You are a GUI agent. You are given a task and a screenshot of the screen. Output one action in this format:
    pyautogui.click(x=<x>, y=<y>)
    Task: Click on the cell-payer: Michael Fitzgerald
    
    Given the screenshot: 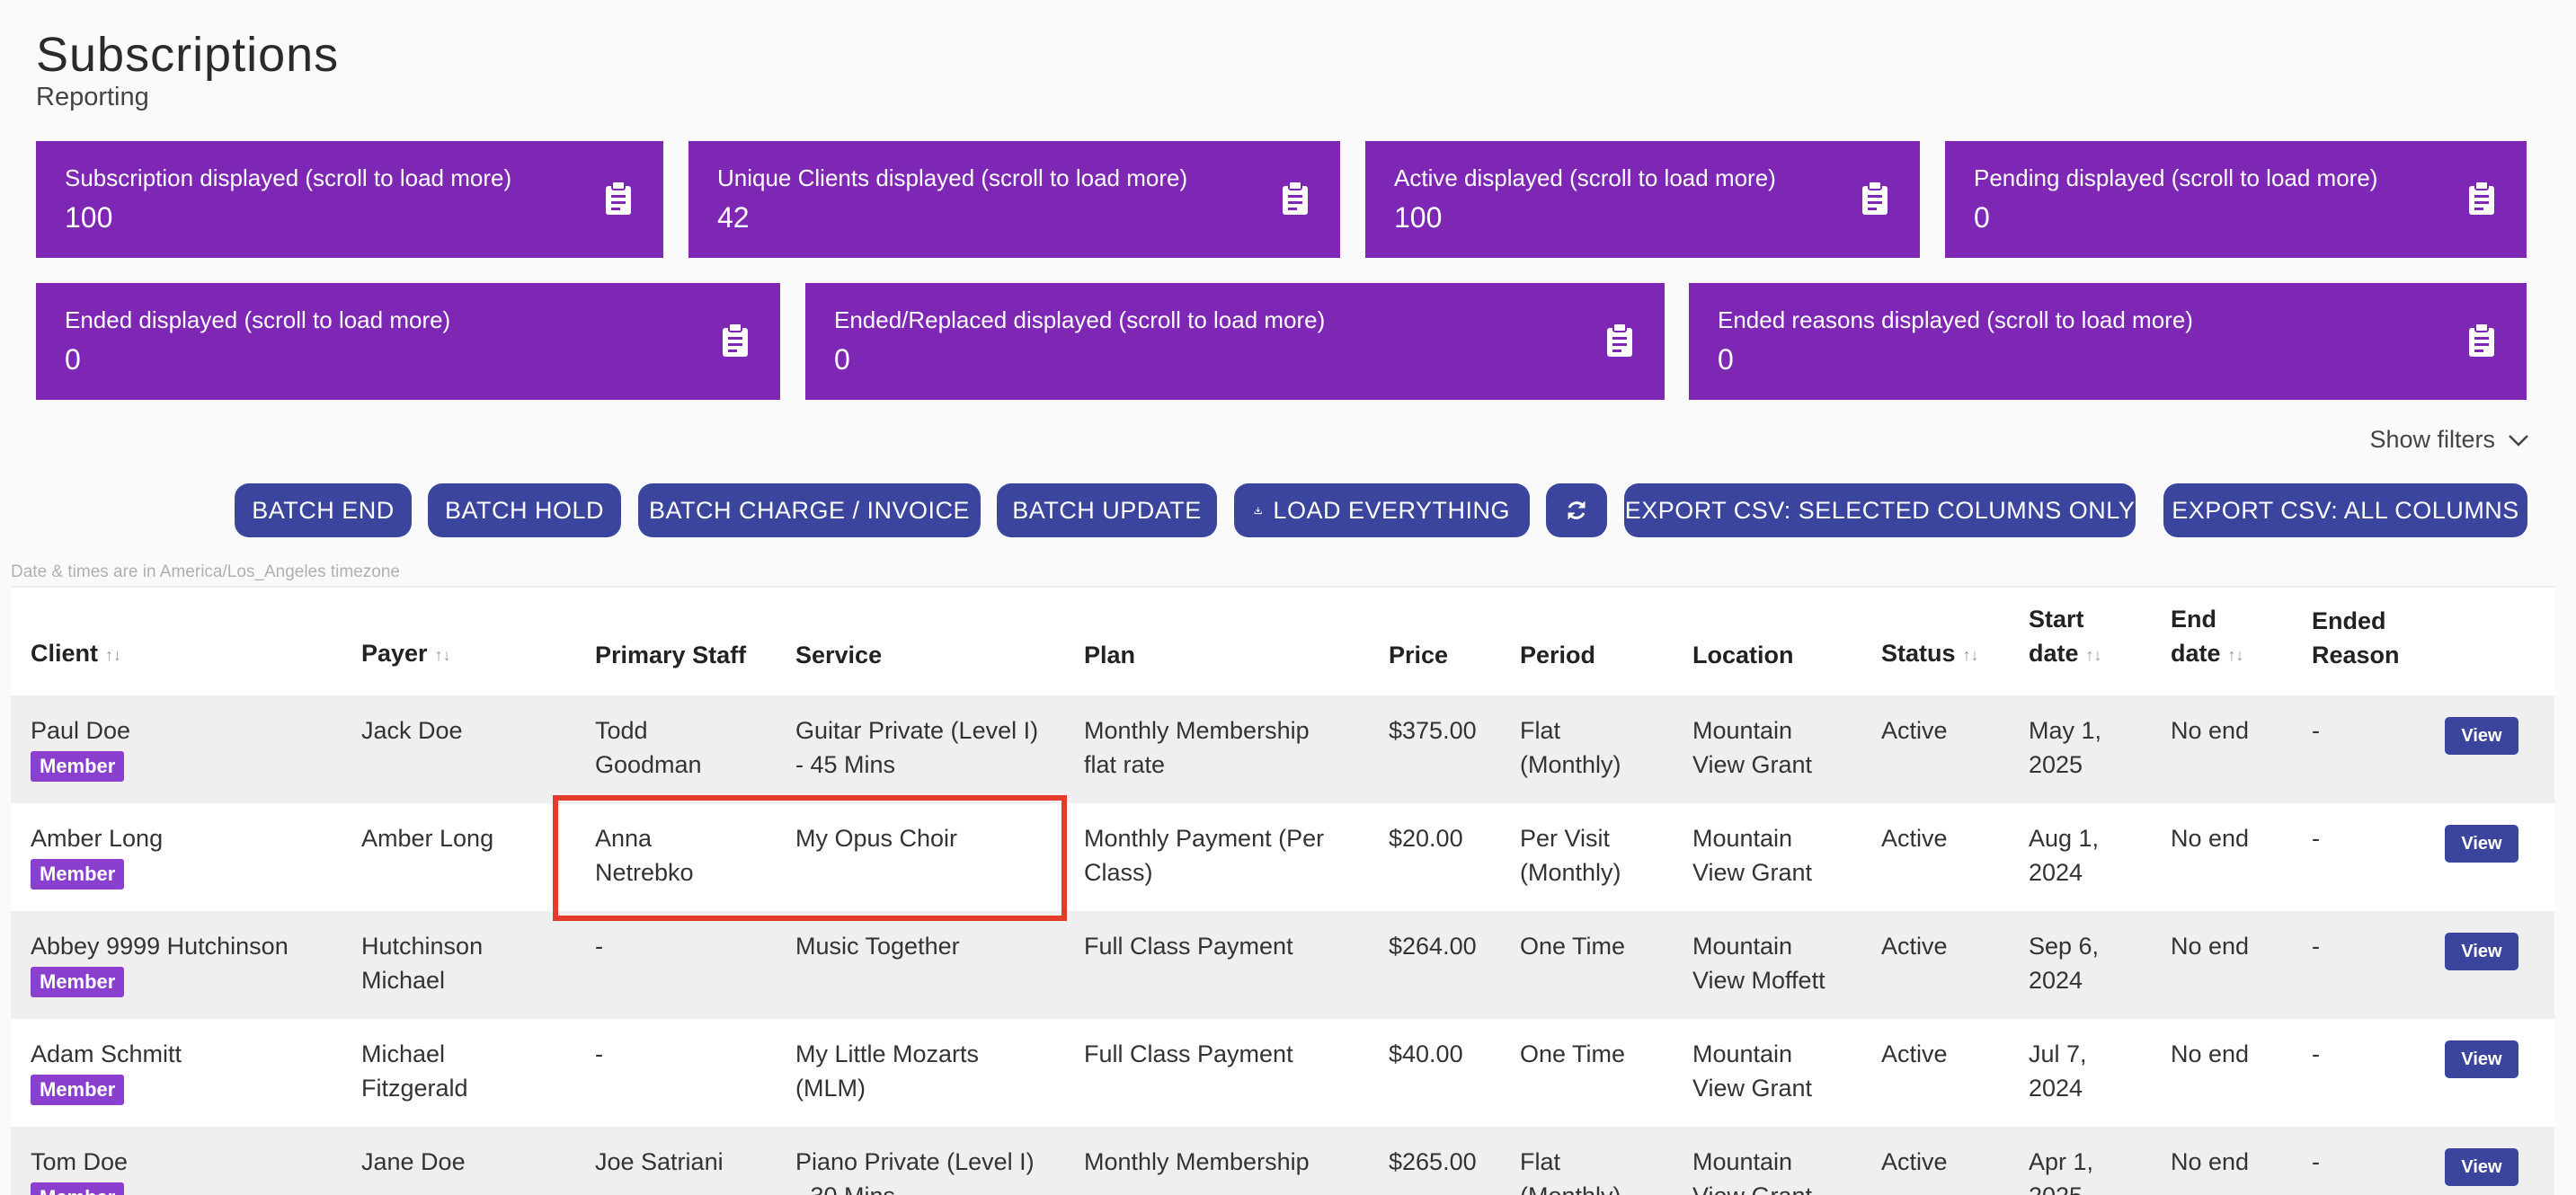 What is the action you would take?
    pyautogui.click(x=414, y=1071)
    